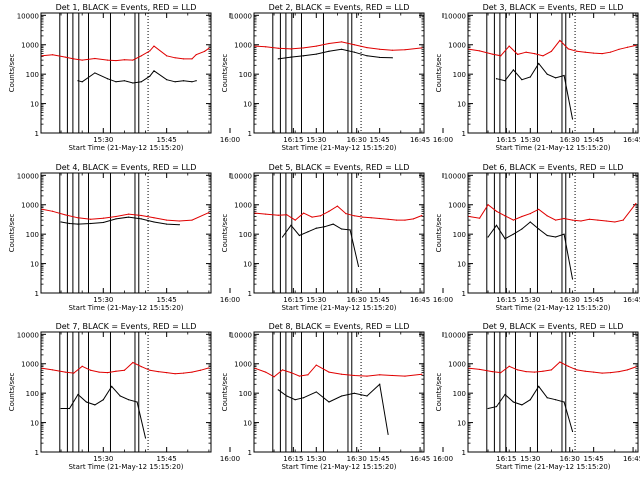  What do you see at coordinates (333, 409) in the screenshot?
I see `events-series-line` at bounding box center [333, 409].